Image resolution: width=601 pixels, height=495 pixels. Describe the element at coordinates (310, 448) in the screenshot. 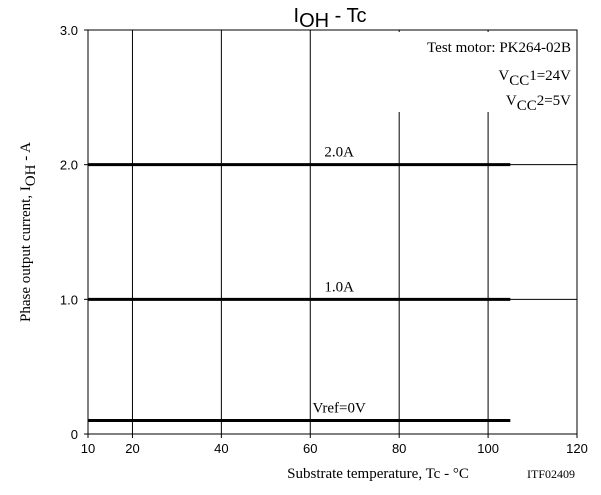

I see `x-tick-label: 60` at that location.